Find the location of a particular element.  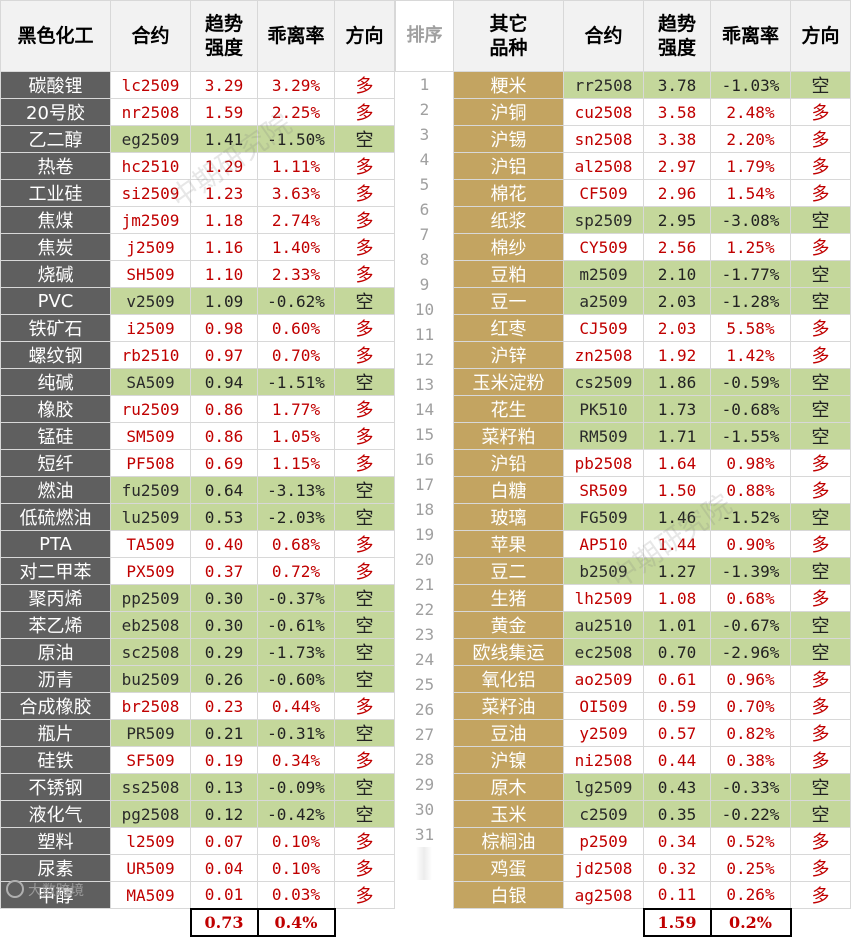

trend-strength: 1.09 is located at coordinates (224, 301).